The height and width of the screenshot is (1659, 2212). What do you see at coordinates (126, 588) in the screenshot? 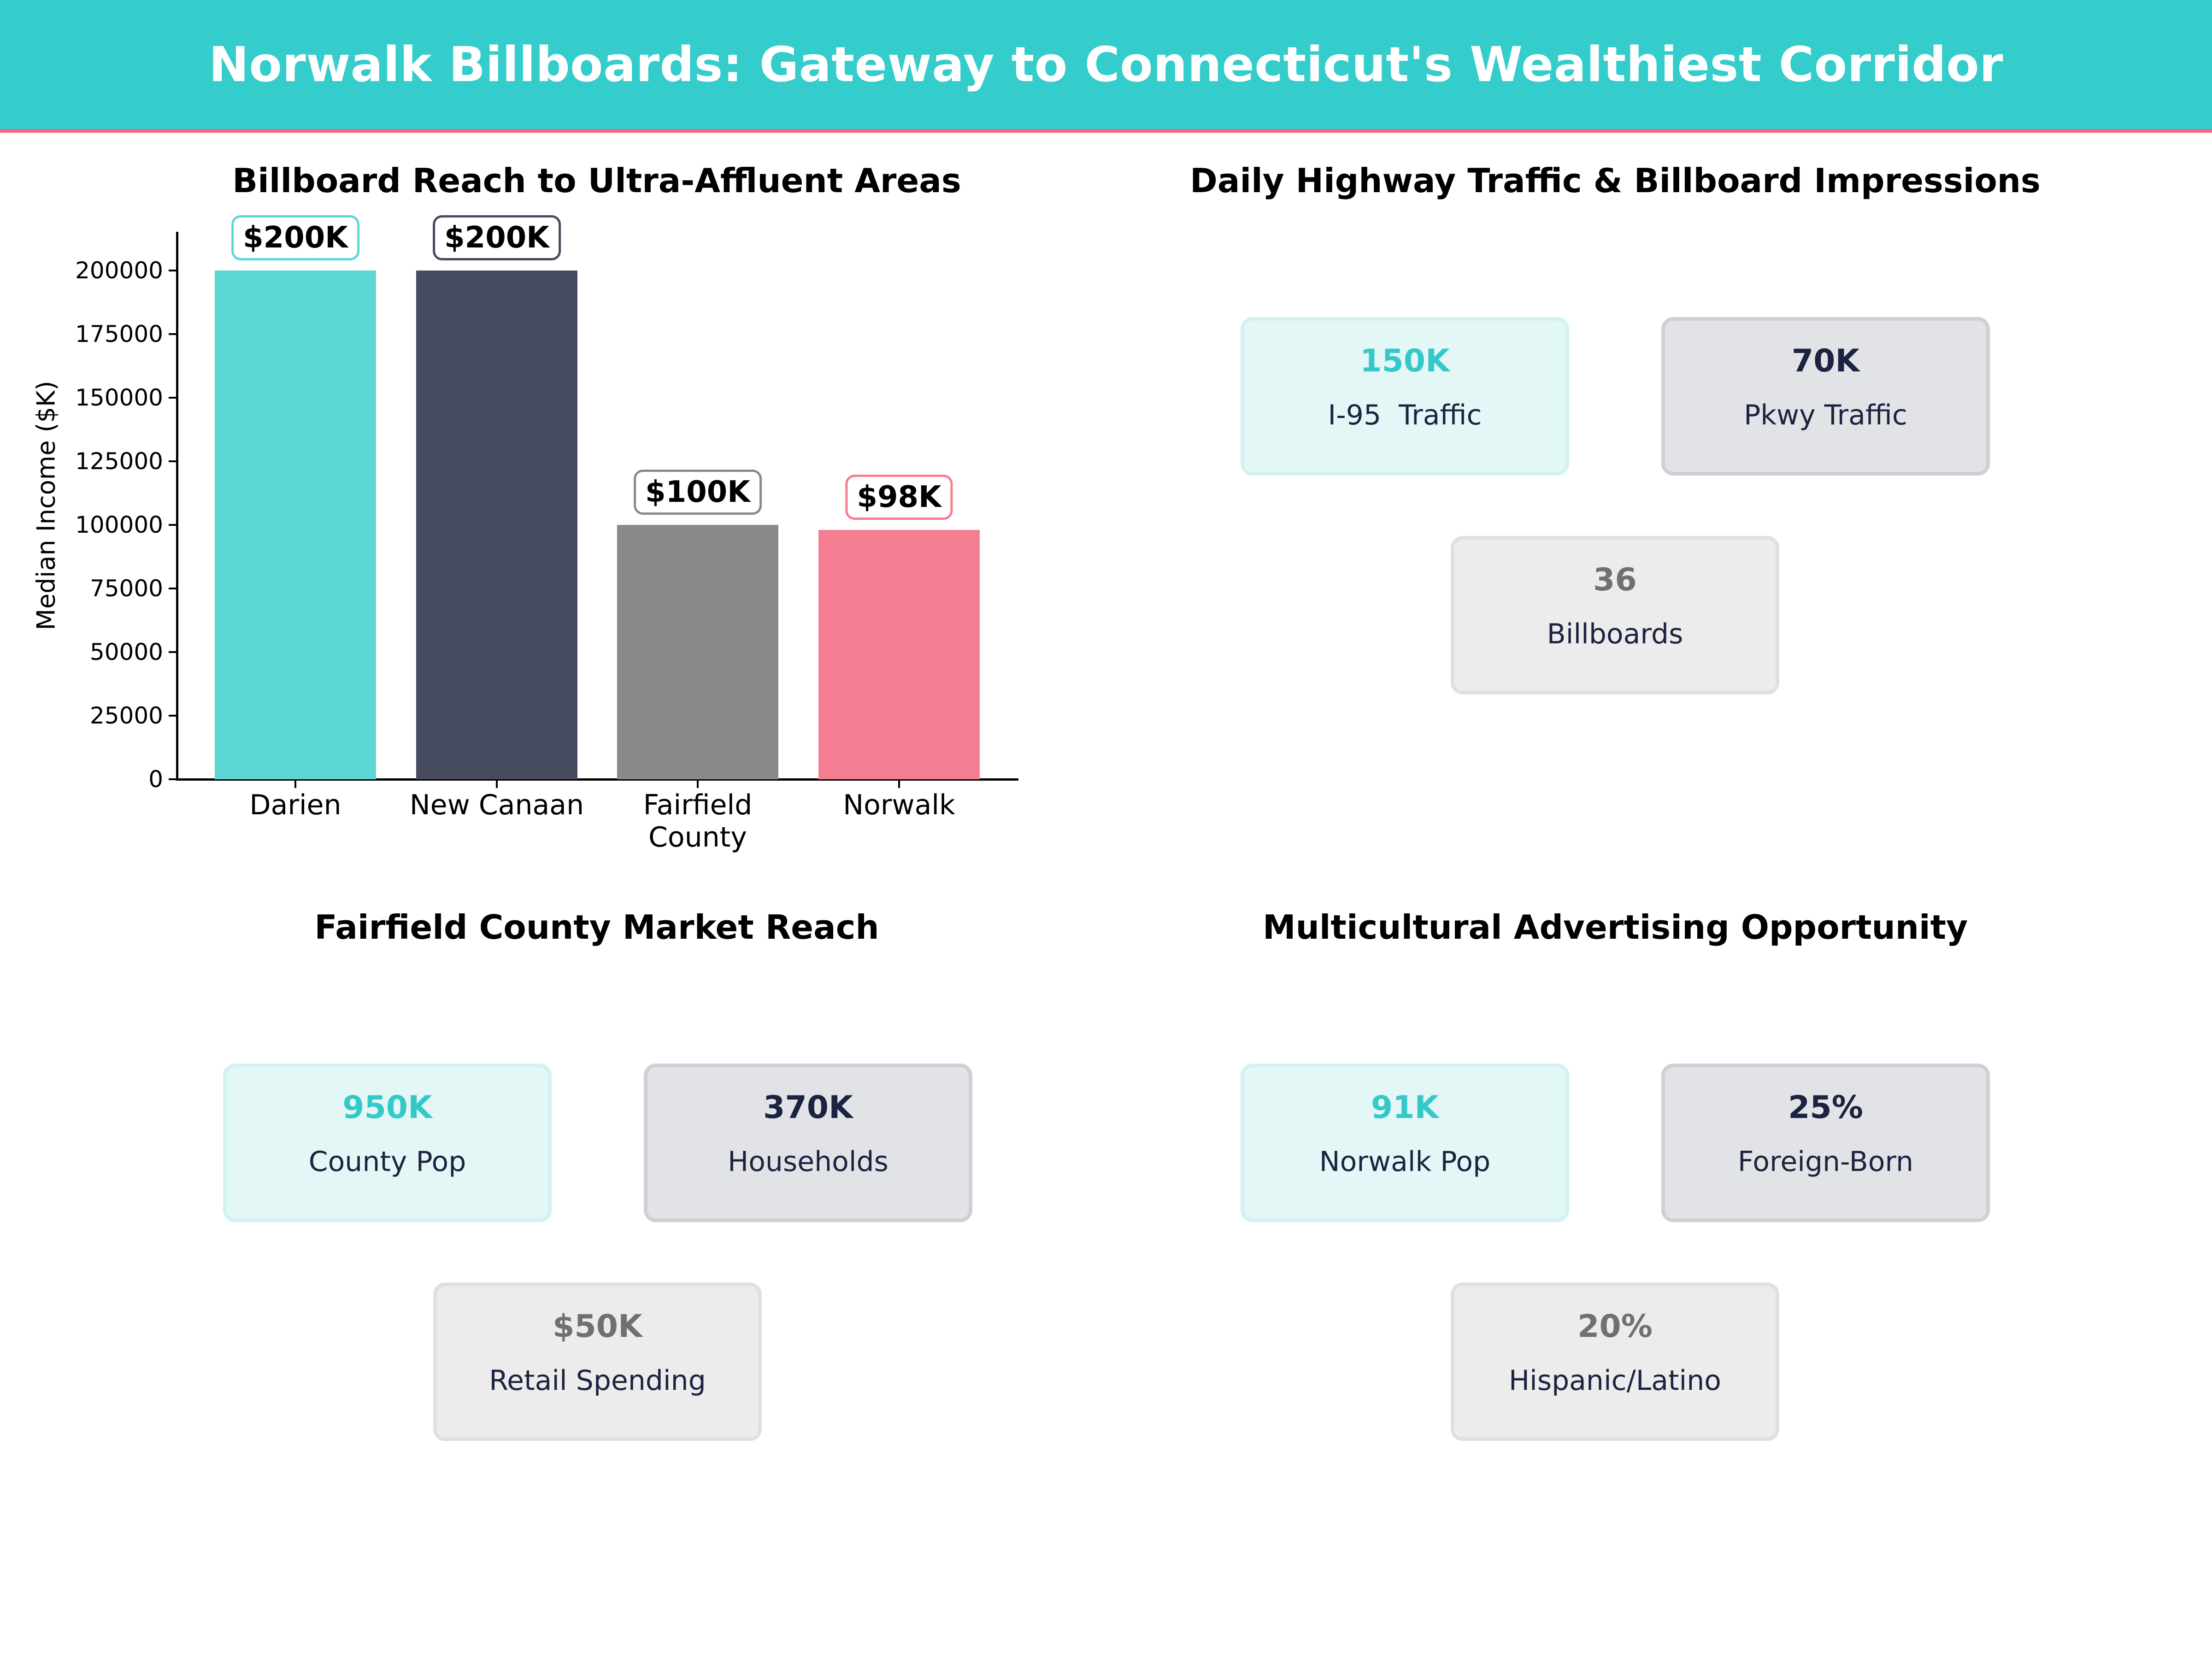
I see `y-tick-label: 75000` at bounding box center [126, 588].